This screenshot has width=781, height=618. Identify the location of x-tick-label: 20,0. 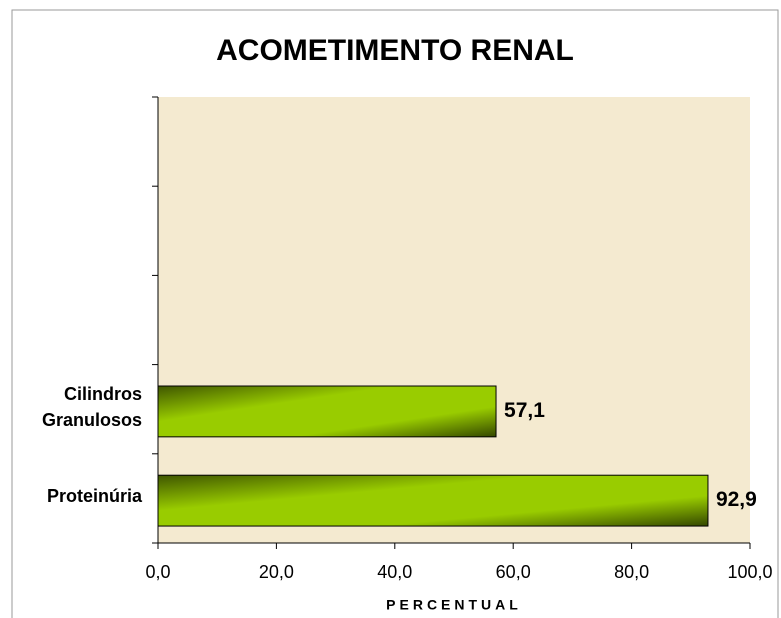
(276, 572).